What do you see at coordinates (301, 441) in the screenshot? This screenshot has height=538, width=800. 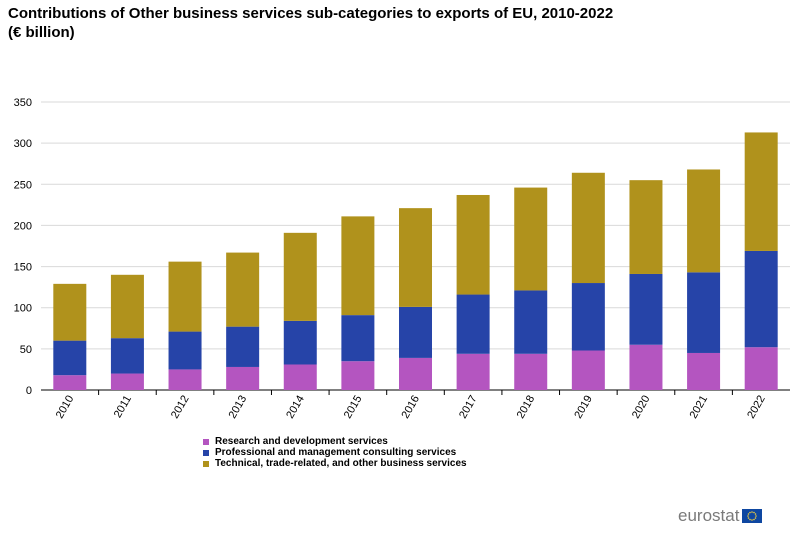 I see `legend-label-research: Research and development services` at bounding box center [301, 441].